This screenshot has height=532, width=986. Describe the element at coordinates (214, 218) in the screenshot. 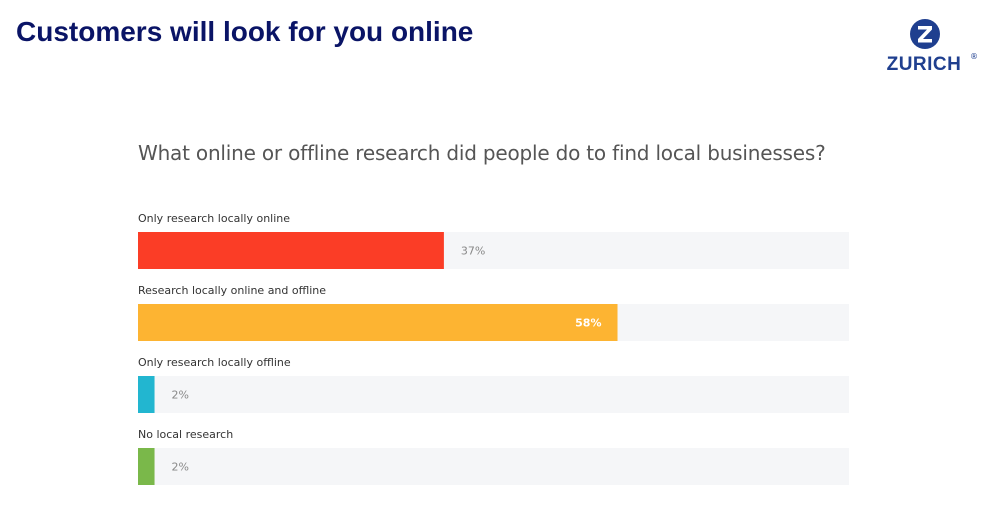

I see `category-label: Only research locally online` at that location.